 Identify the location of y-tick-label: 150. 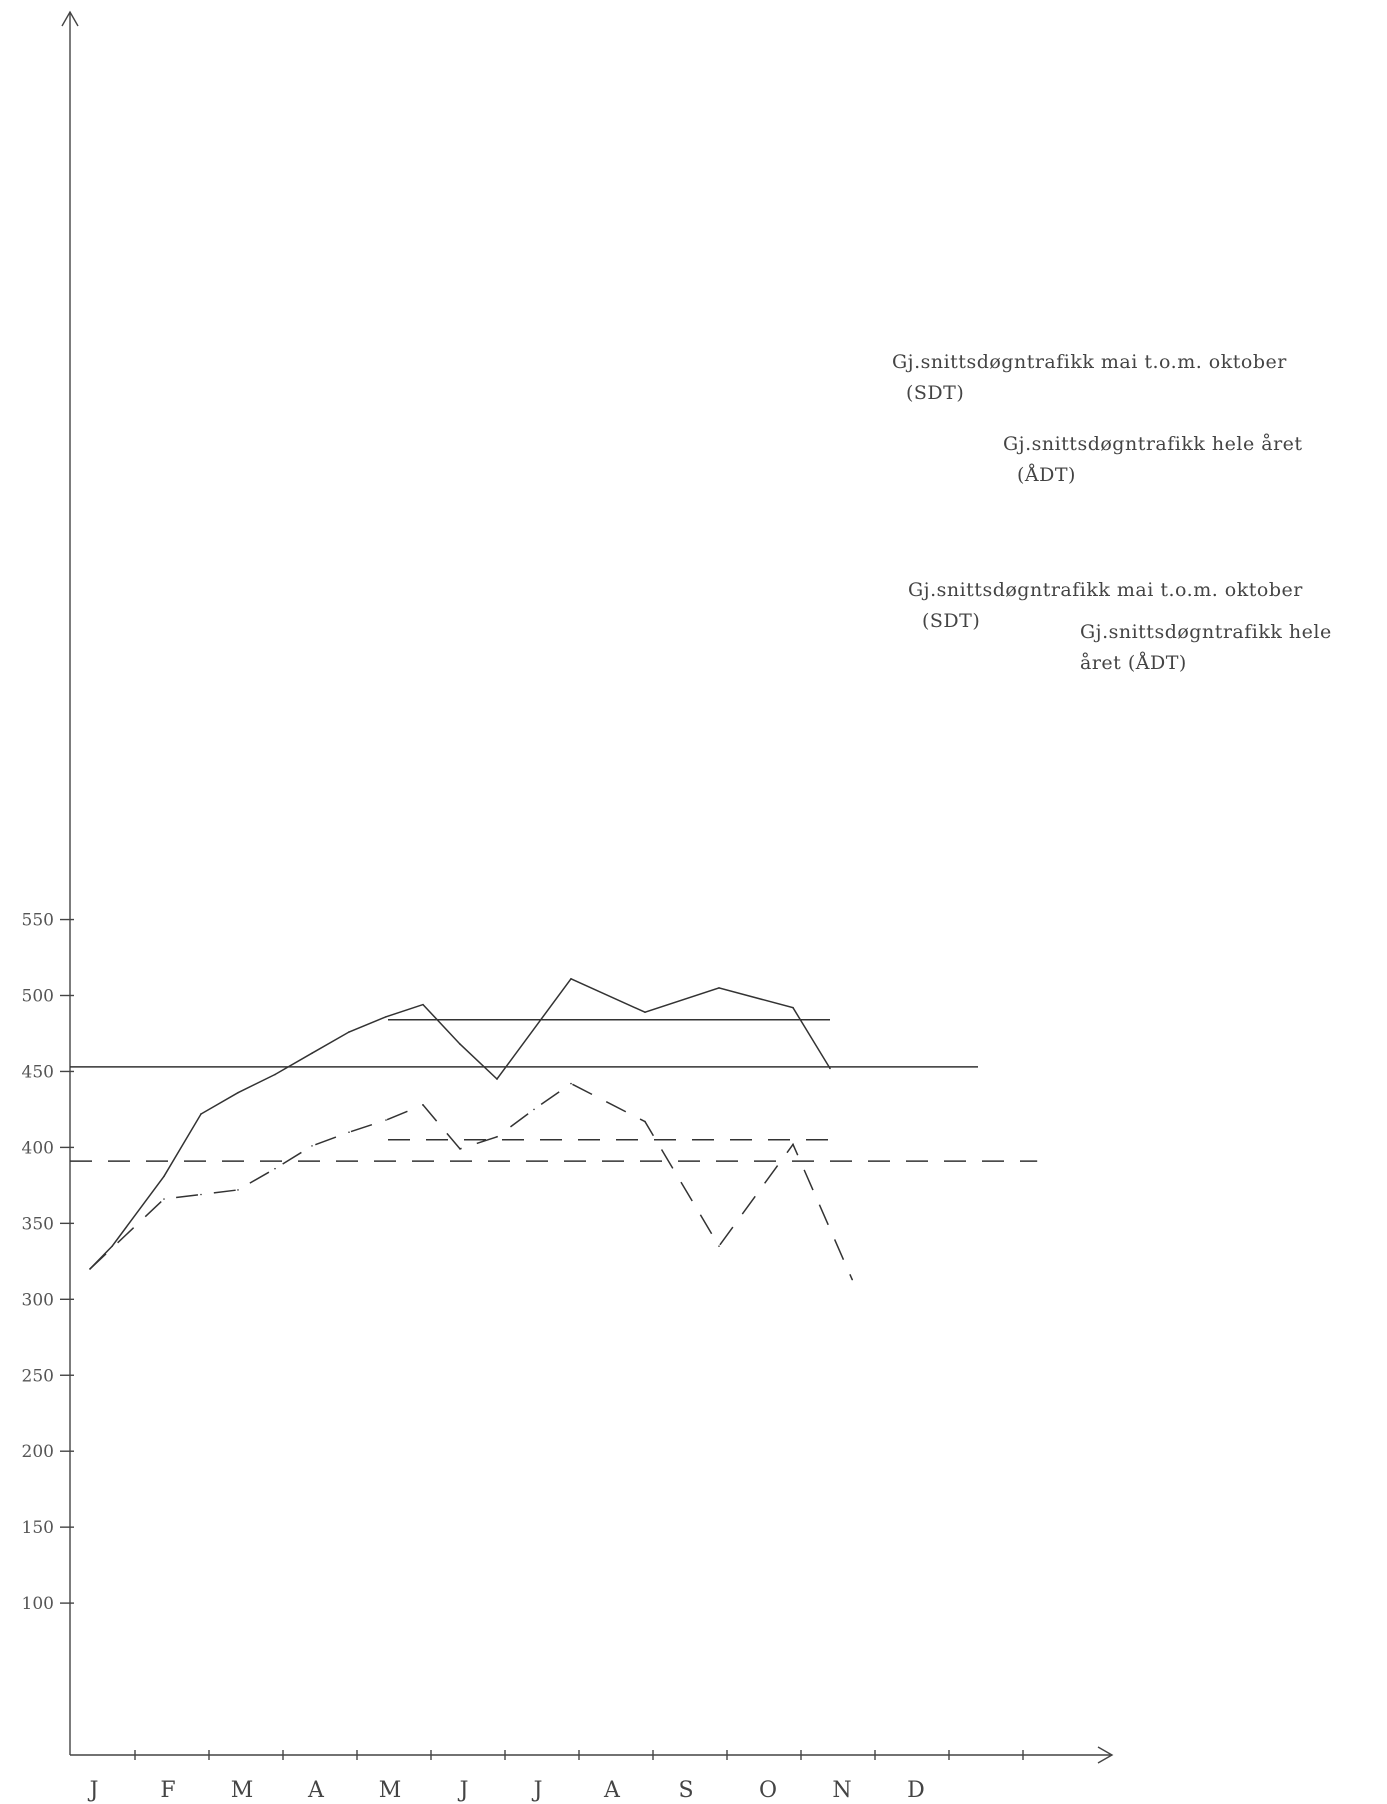
(38, 1528).